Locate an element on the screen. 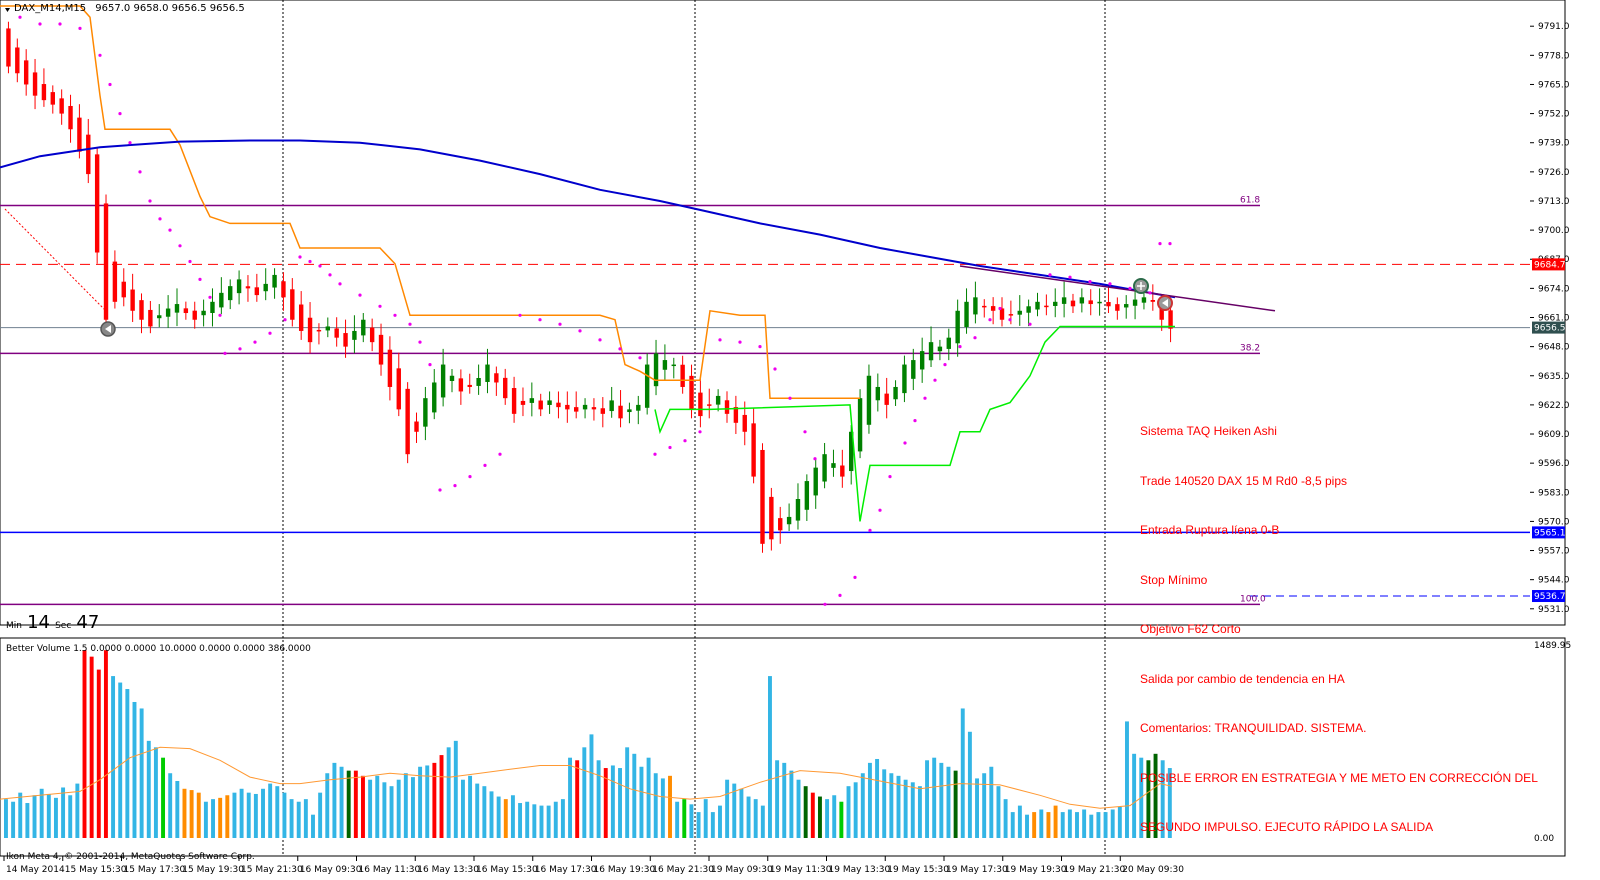 The width and height of the screenshot is (1600, 880). arrow-left-icon is located at coordinates (1165, 303).